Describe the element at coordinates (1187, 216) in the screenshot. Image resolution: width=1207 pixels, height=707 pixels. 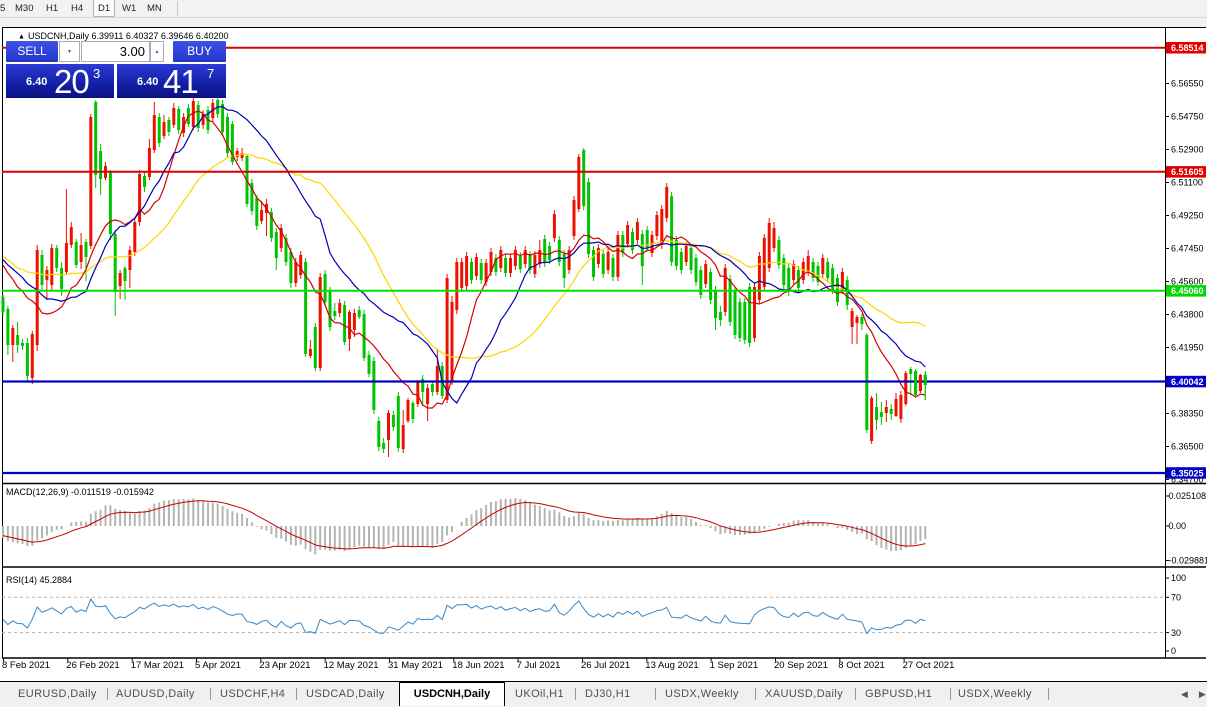
I see `svg-text: 6.49250` at that location.